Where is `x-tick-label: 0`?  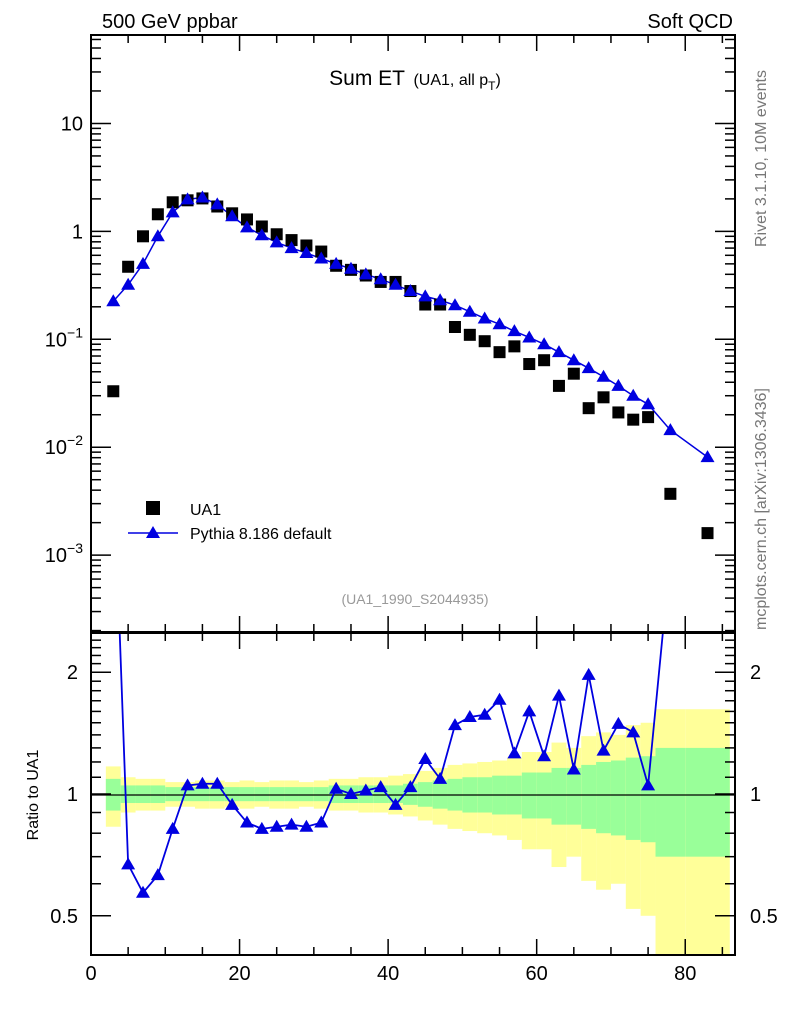 x-tick-label: 0 is located at coordinates (90, 974).